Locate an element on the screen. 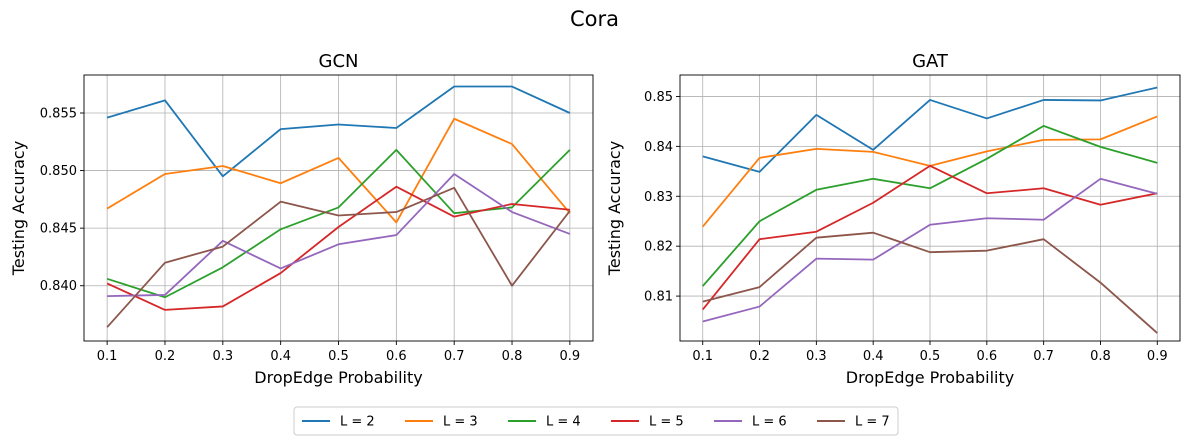 The height and width of the screenshot is (445, 1189). legend-entry: L = 4 is located at coordinates (563, 422).